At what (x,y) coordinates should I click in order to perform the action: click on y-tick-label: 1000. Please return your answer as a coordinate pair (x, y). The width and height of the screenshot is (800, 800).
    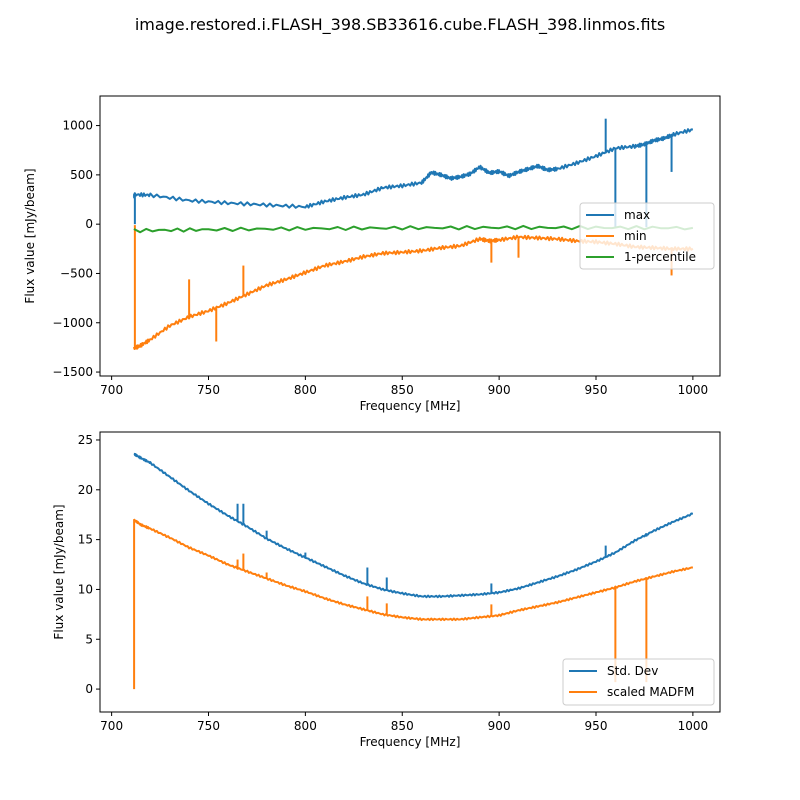
    Looking at the image, I should click on (77, 126).